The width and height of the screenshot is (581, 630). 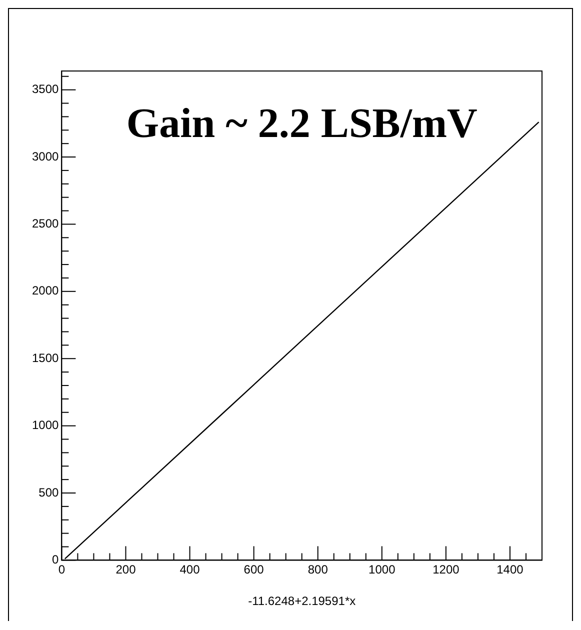 What do you see at coordinates (46, 156) in the screenshot?
I see `y-tick-label: 3000` at bounding box center [46, 156].